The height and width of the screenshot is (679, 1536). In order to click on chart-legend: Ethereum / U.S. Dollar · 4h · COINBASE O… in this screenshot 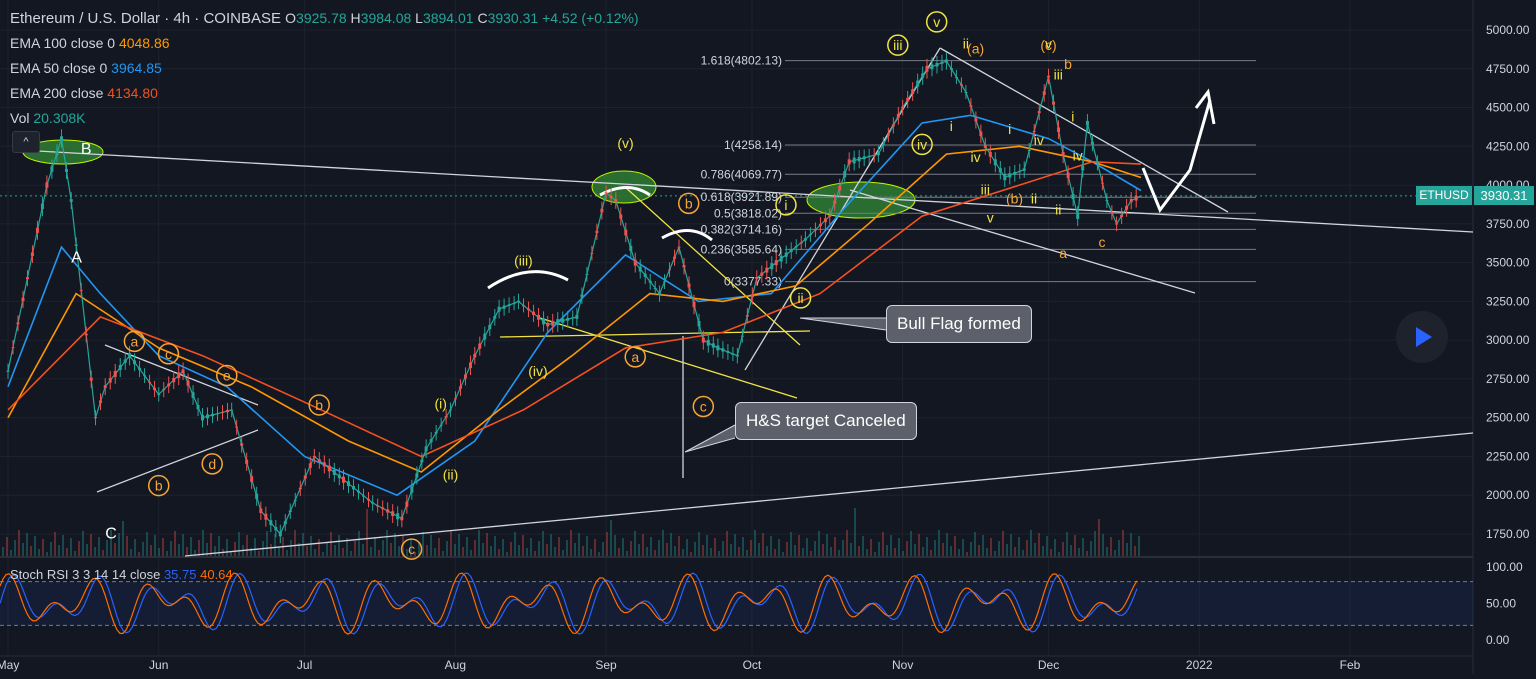, I will do `click(324, 68)`.